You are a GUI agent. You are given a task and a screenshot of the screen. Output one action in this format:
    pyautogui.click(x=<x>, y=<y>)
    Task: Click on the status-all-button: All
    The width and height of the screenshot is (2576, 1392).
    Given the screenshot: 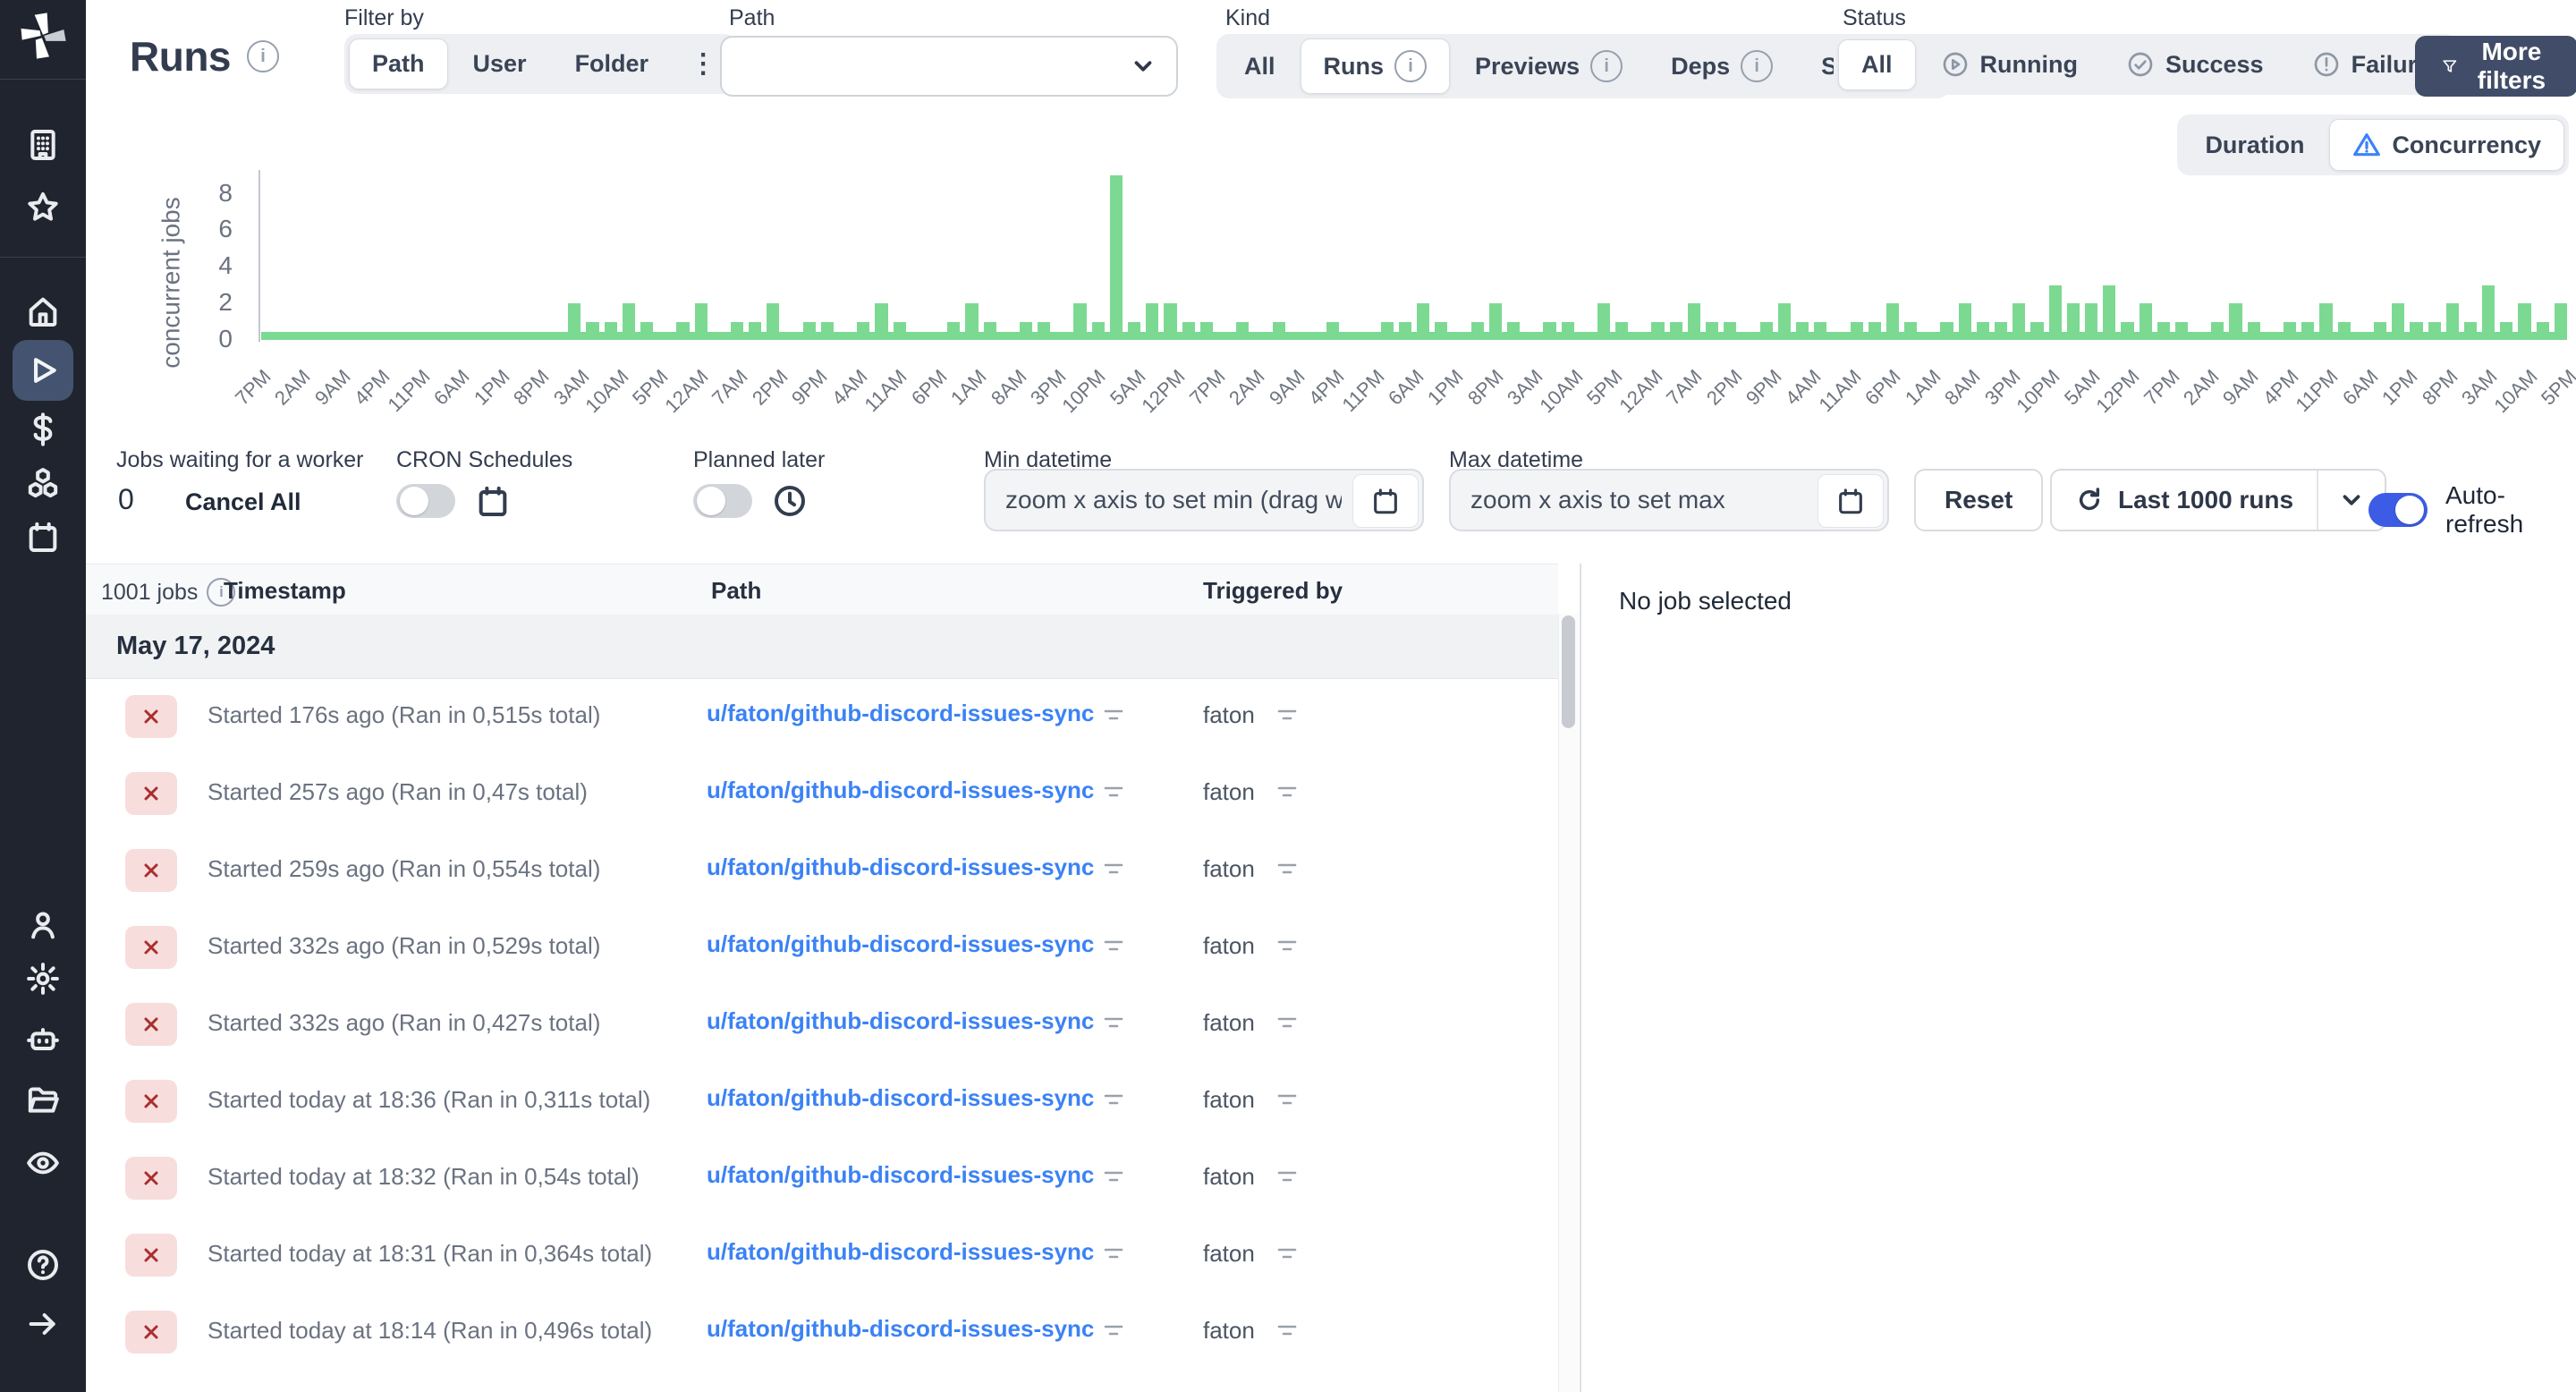 What is the action you would take?
    pyautogui.click(x=1877, y=64)
    